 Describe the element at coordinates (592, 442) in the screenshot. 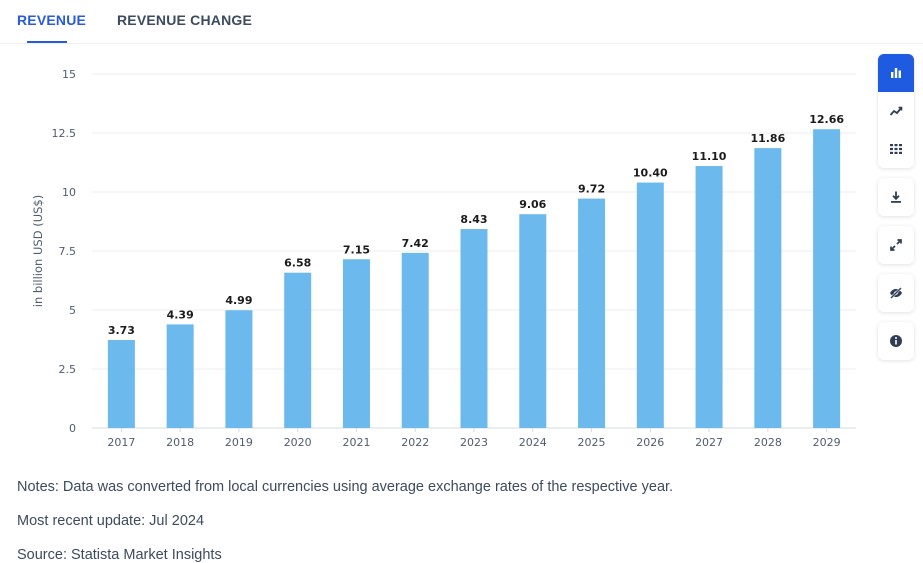

I see `x-tick-label: 2025` at that location.